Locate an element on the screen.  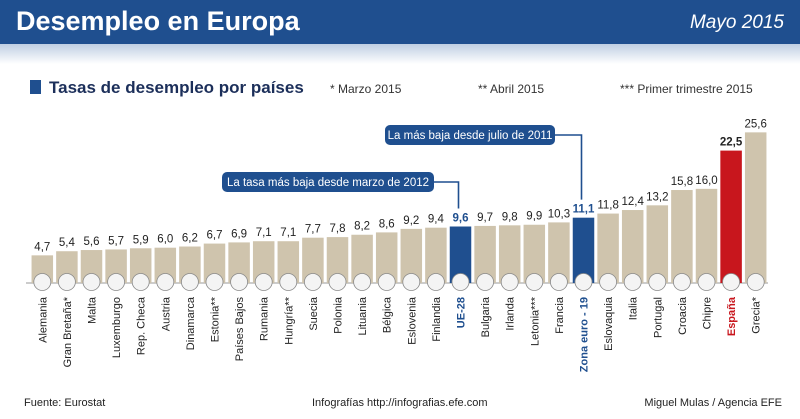
category-label: Bulgaria is located at coordinates (486, 316).